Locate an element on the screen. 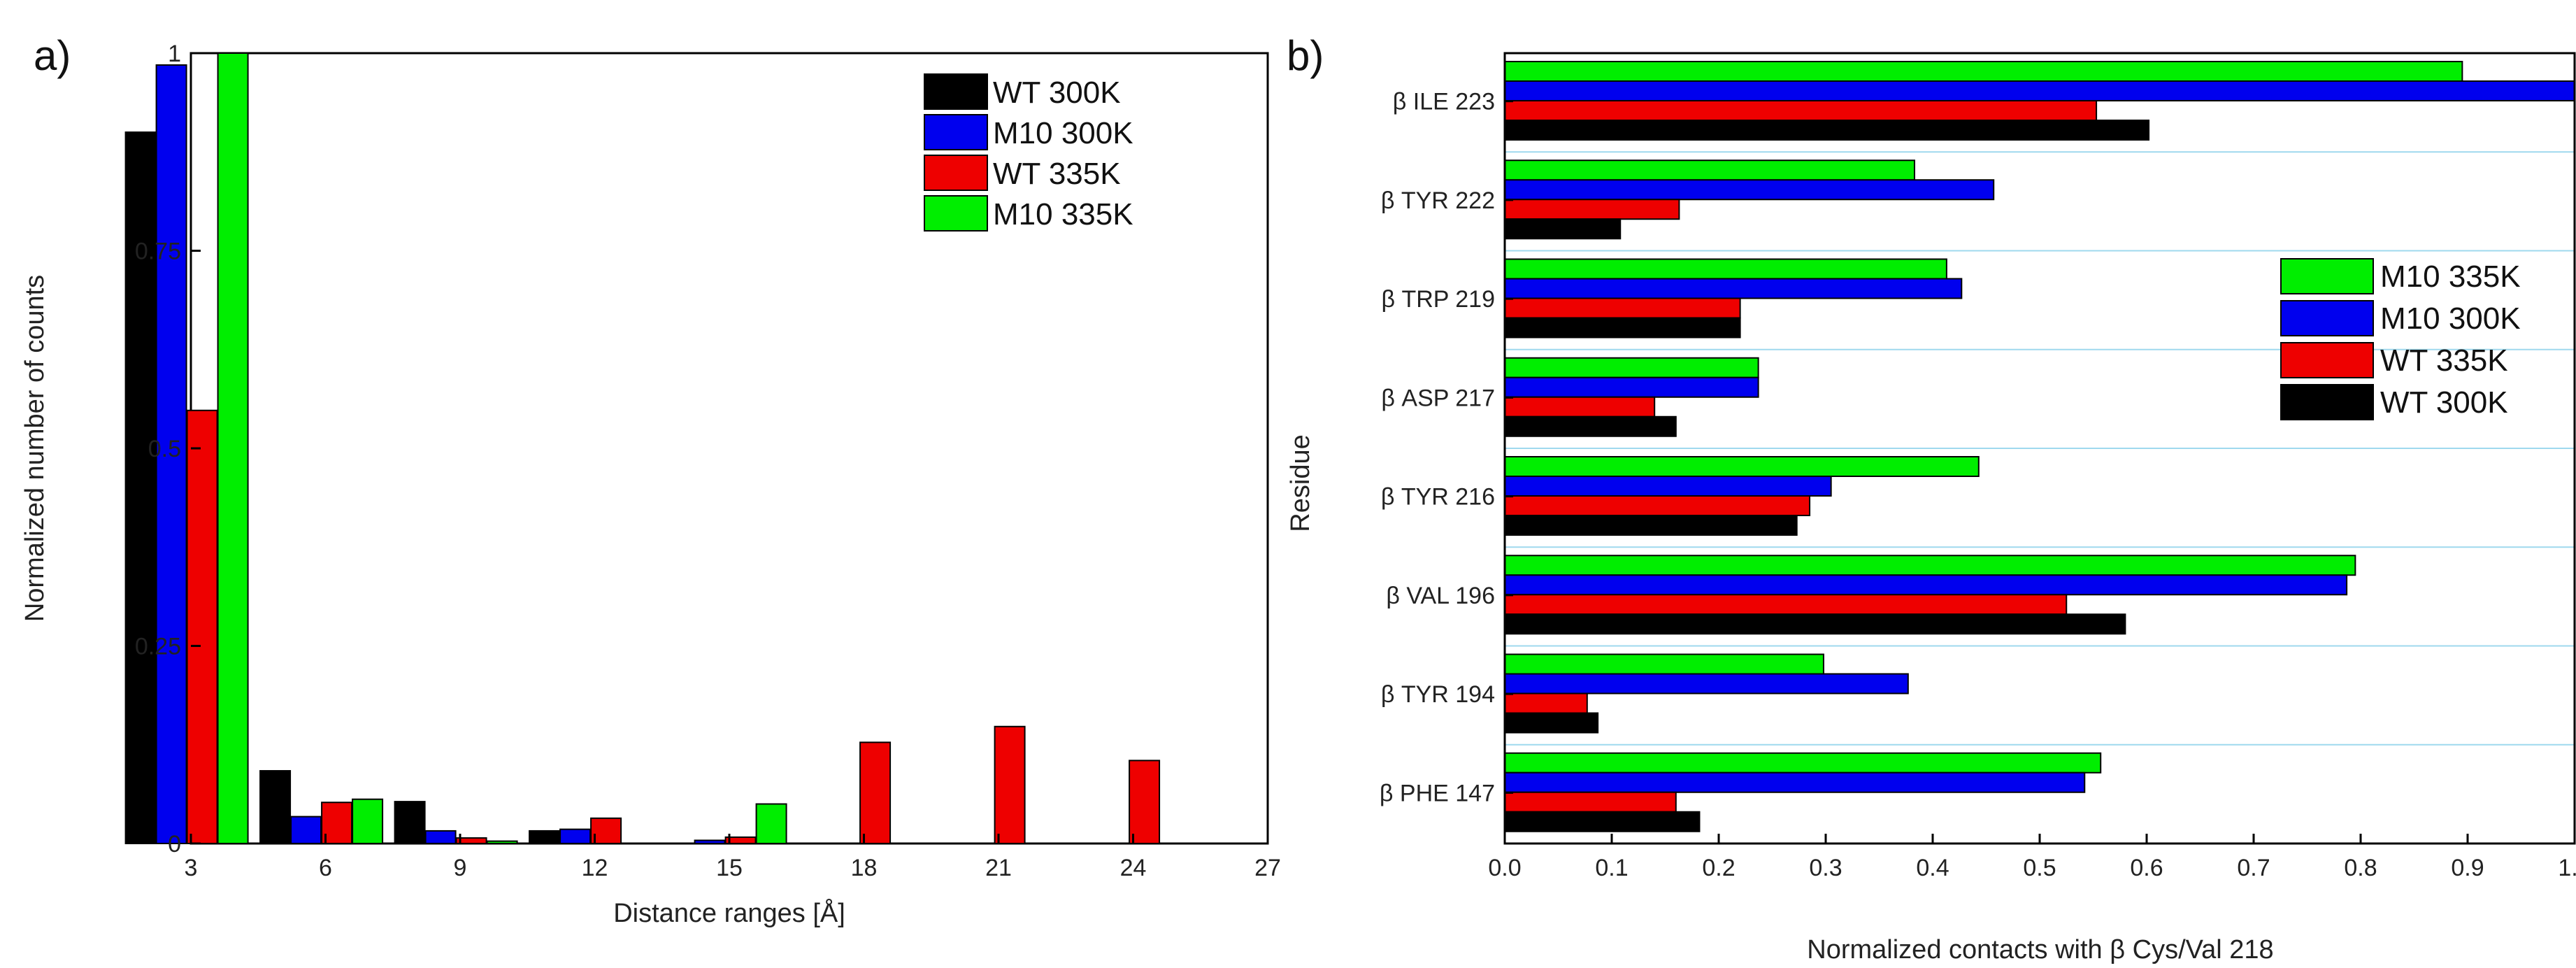 This screenshot has height=968, width=2576. x-tick-label: 9 is located at coordinates (460, 868).